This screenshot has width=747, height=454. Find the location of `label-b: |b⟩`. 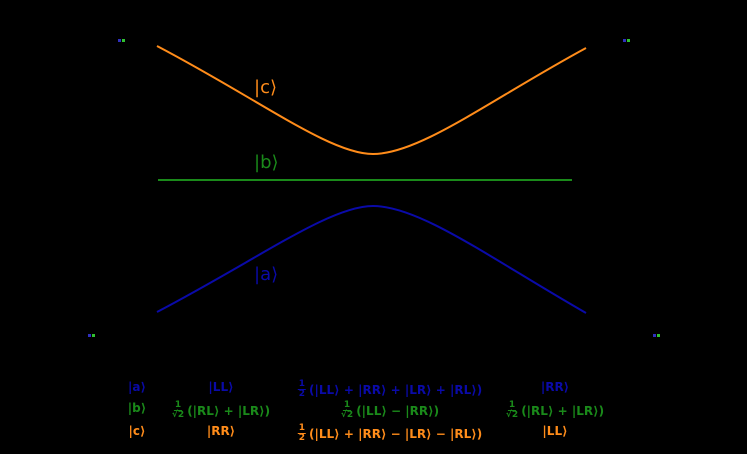

label-b: |b⟩ is located at coordinates (266, 162).